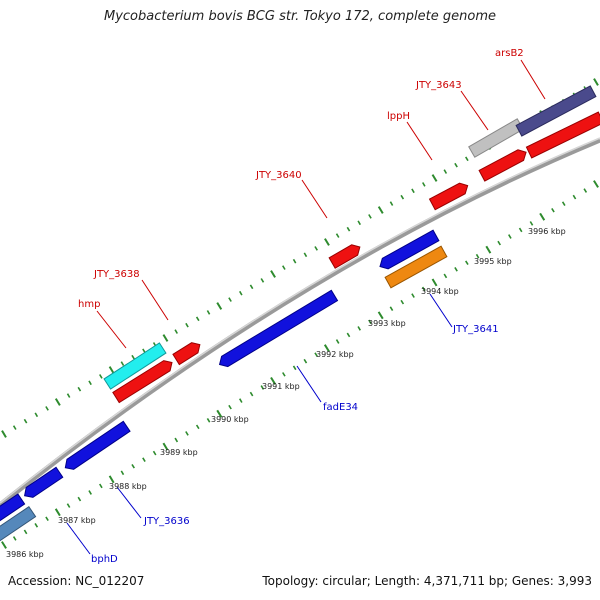 The width and height of the screenshot is (600, 600). What do you see at coordinates (179, 452) in the screenshot?
I see `scale-label-3989: 3989 kbp` at bounding box center [179, 452].